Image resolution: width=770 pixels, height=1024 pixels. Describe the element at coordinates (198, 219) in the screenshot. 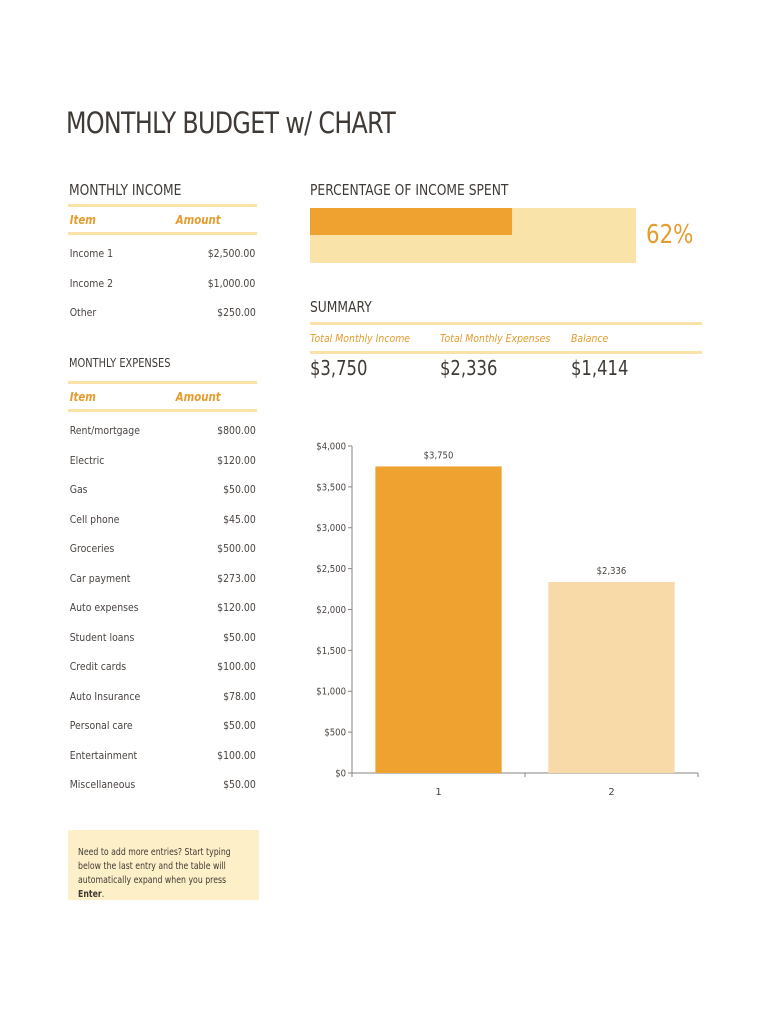

I see `income-col-amount: Amount` at that location.